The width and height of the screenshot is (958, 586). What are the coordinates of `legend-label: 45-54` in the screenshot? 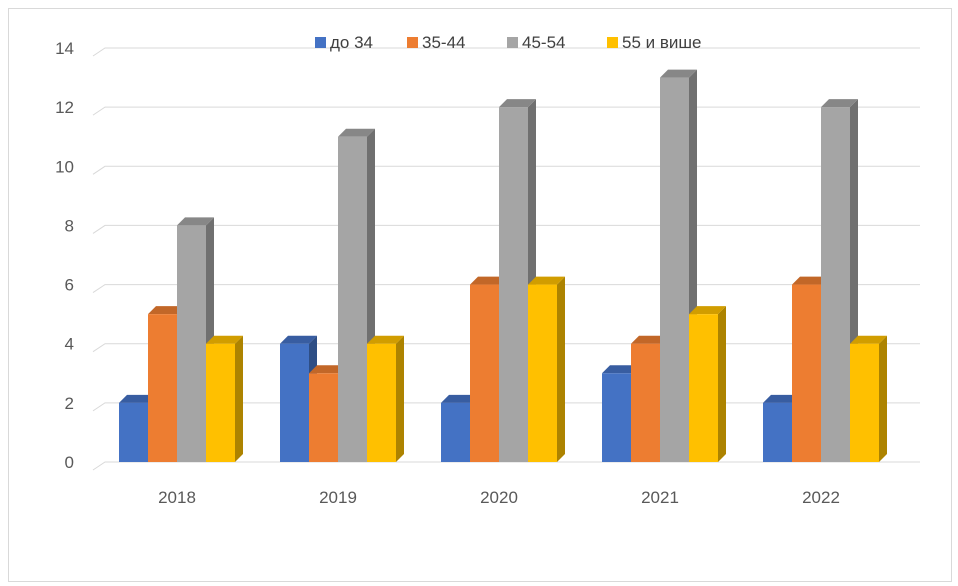 It's located at (543, 42).